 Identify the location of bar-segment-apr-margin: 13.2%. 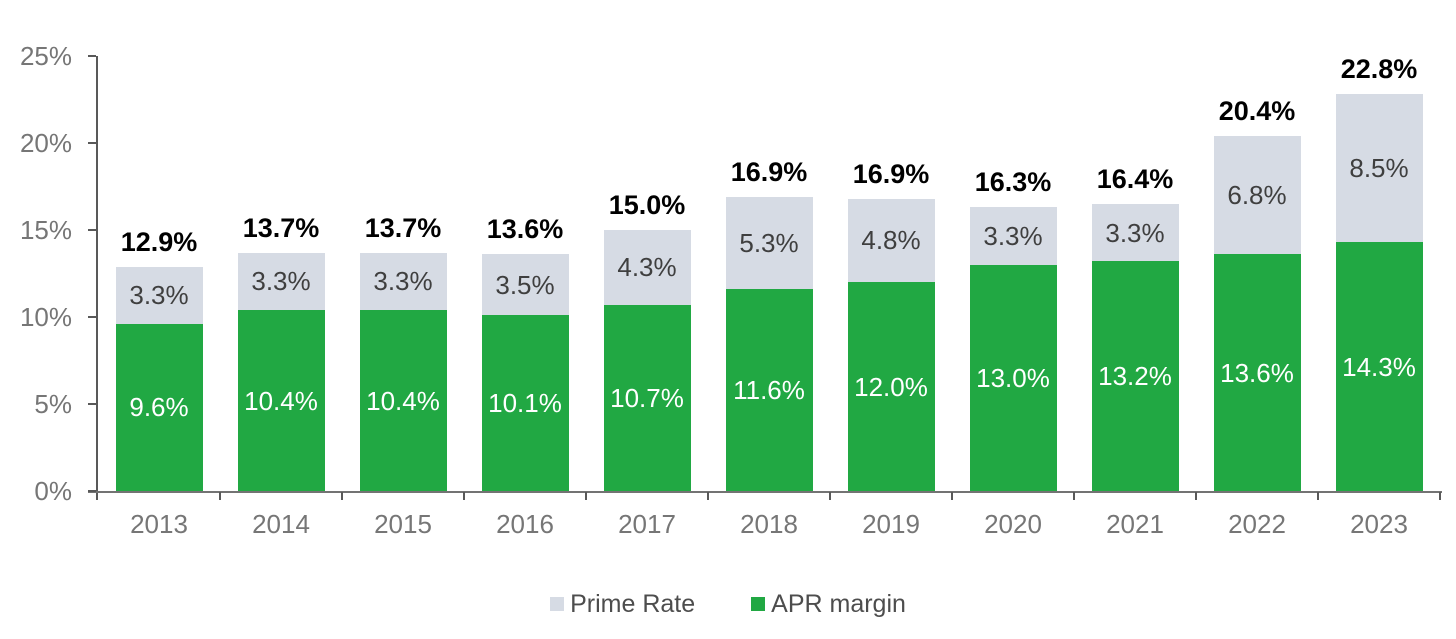
(1135, 376).